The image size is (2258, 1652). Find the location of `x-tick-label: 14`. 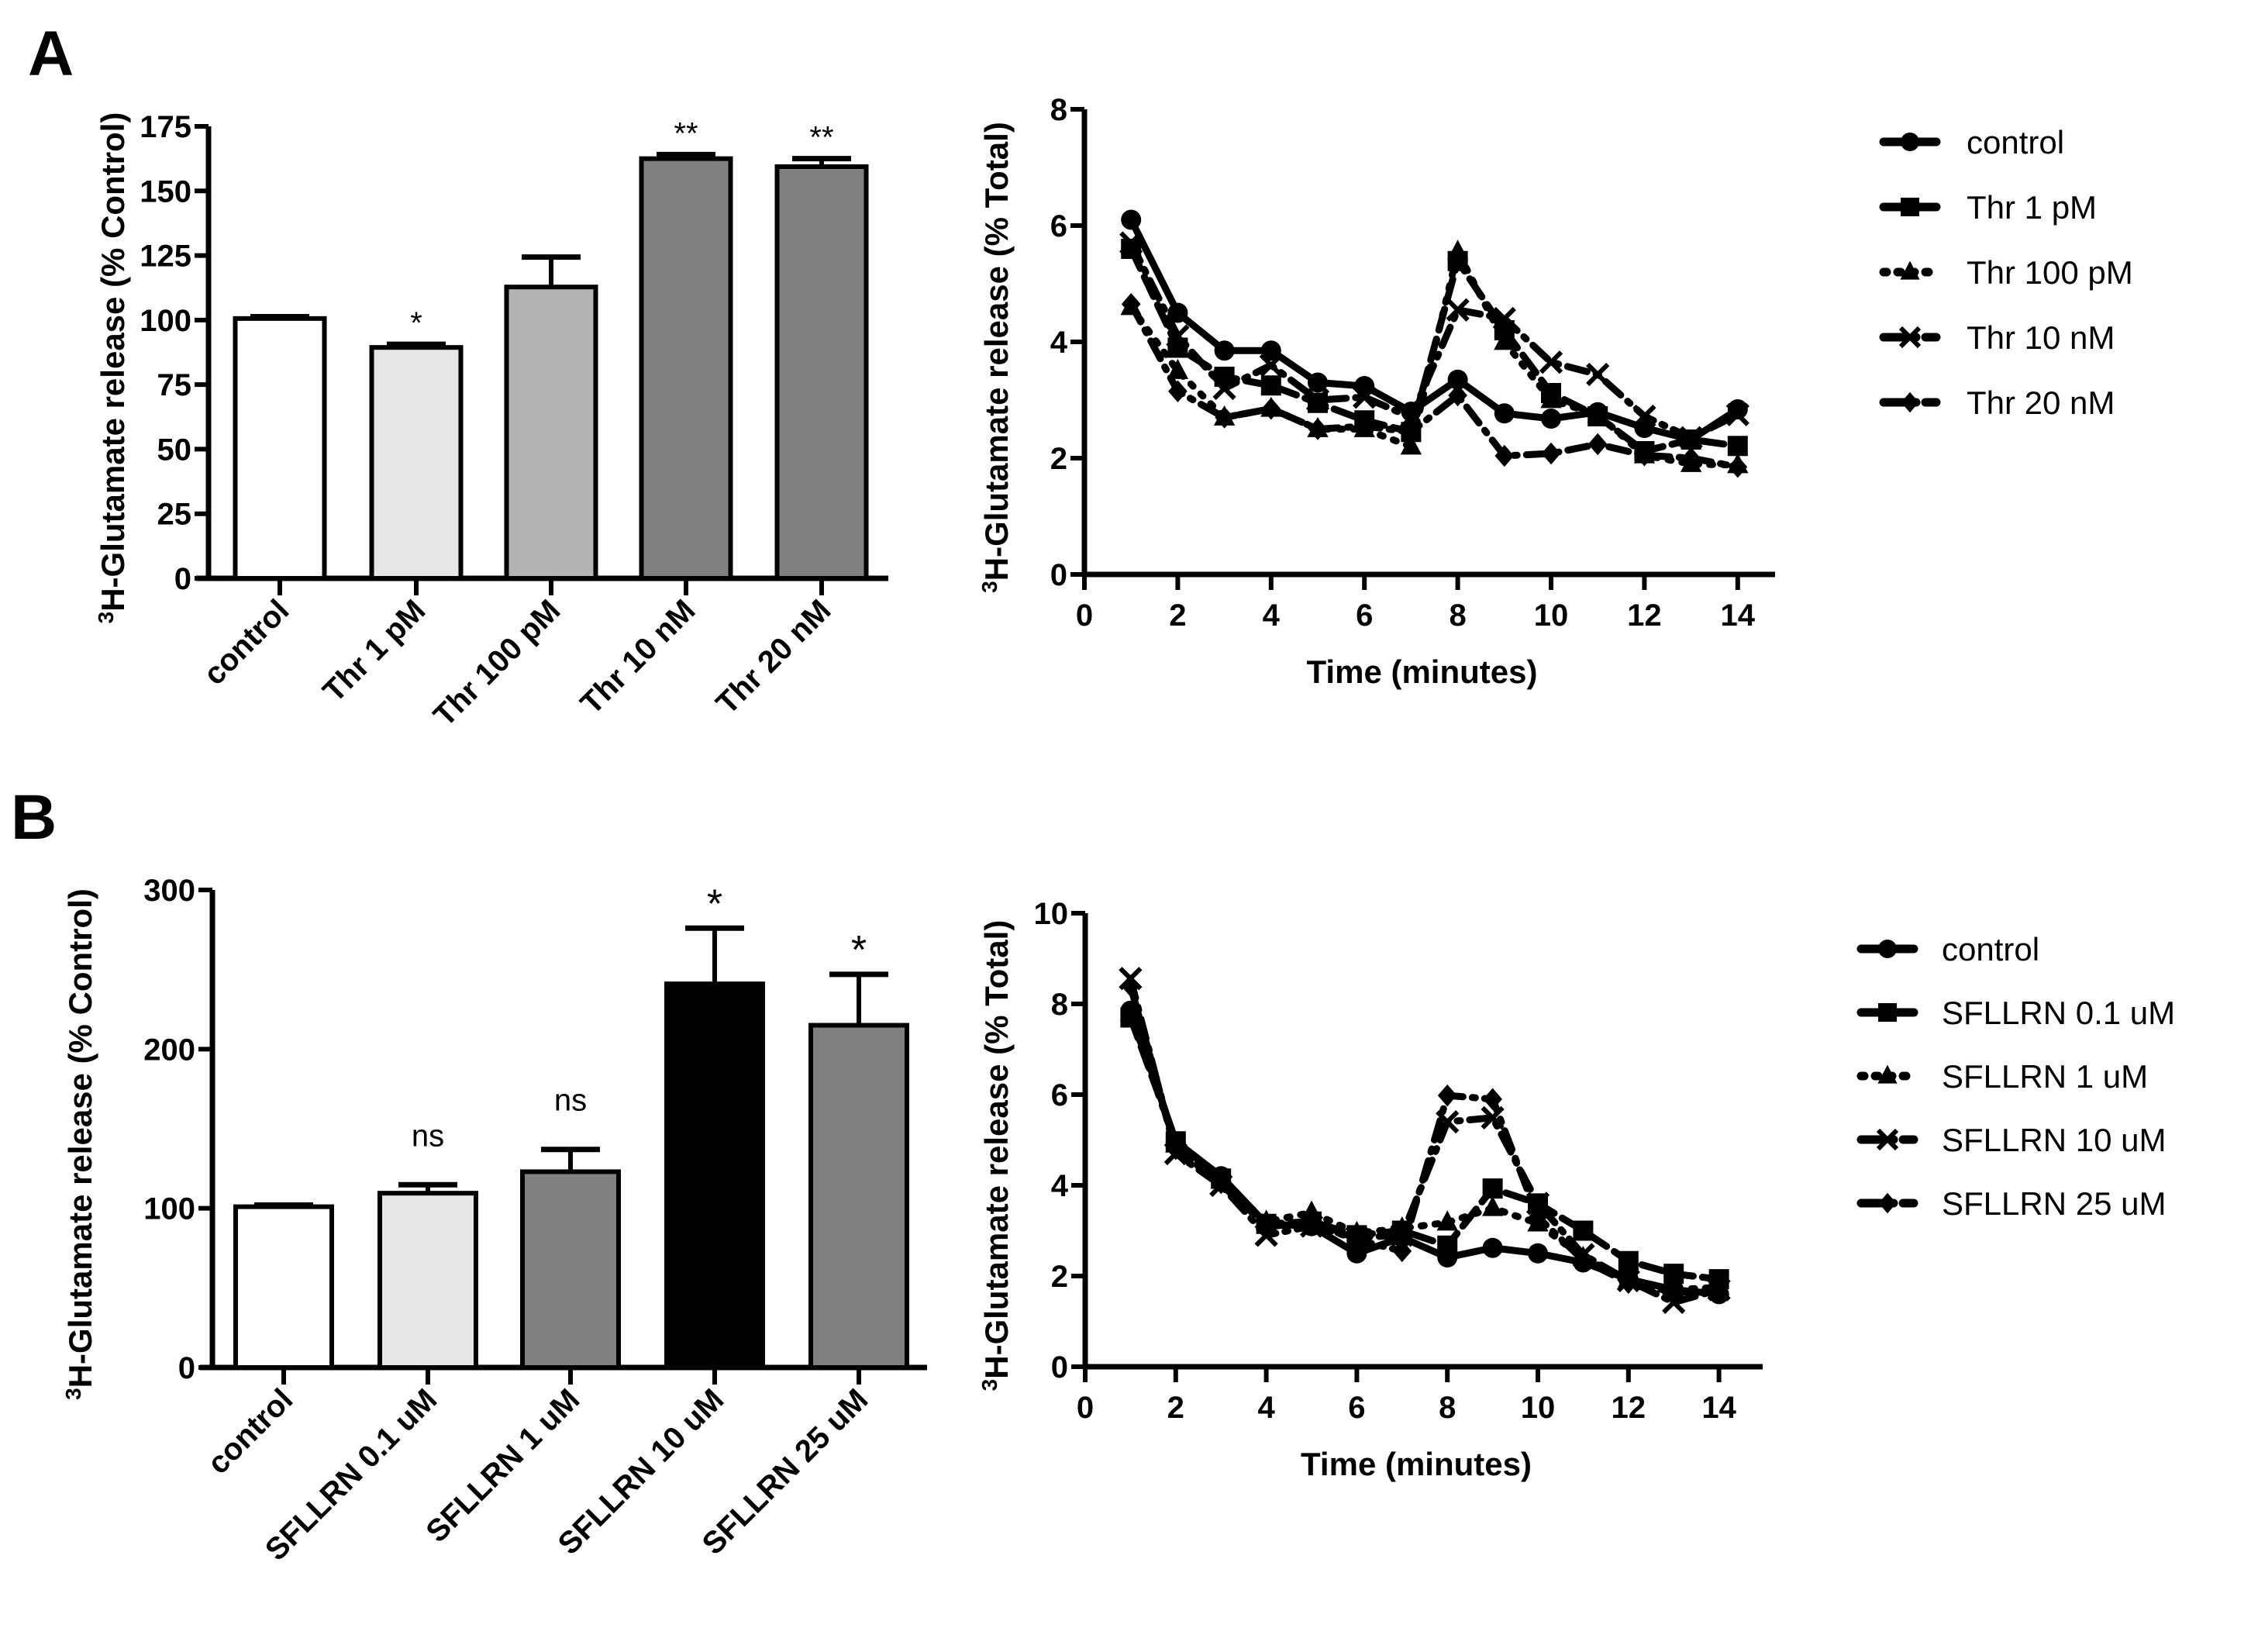

x-tick-label: 14 is located at coordinates (1719, 1408).